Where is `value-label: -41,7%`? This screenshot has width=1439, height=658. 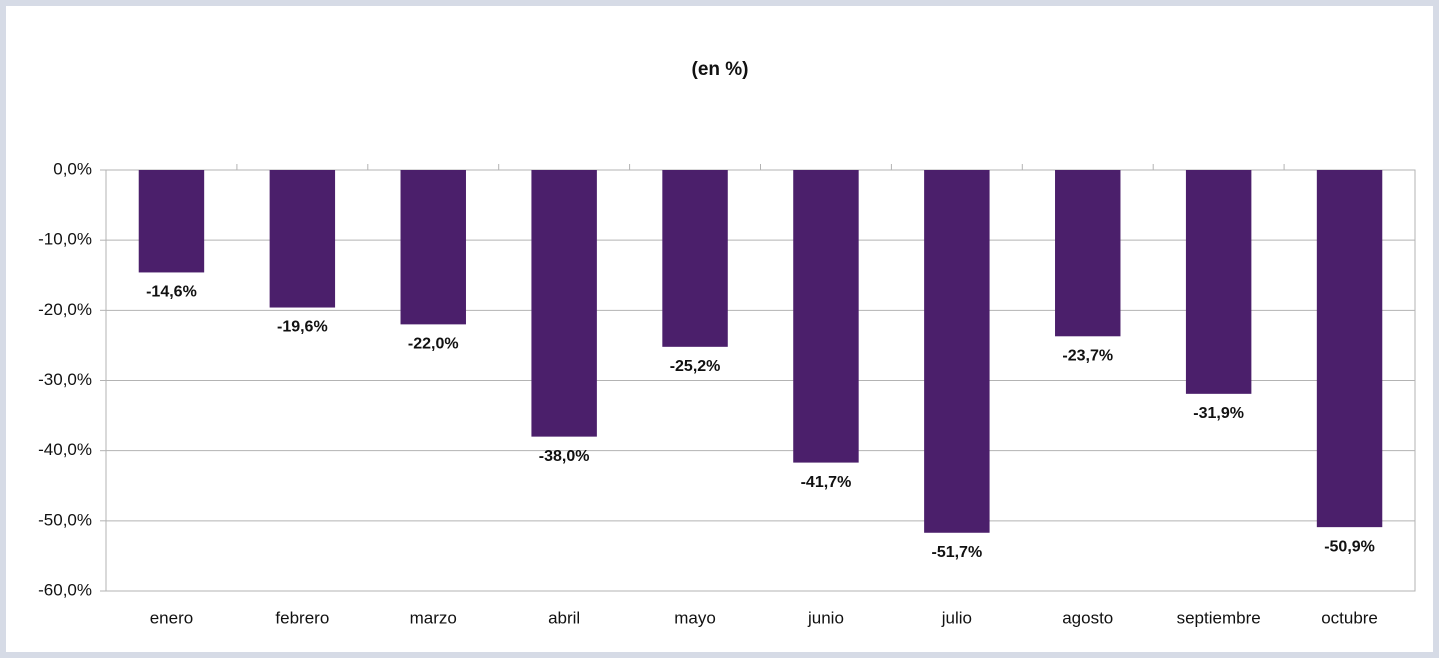
value-label: -41,7% is located at coordinates (826, 482).